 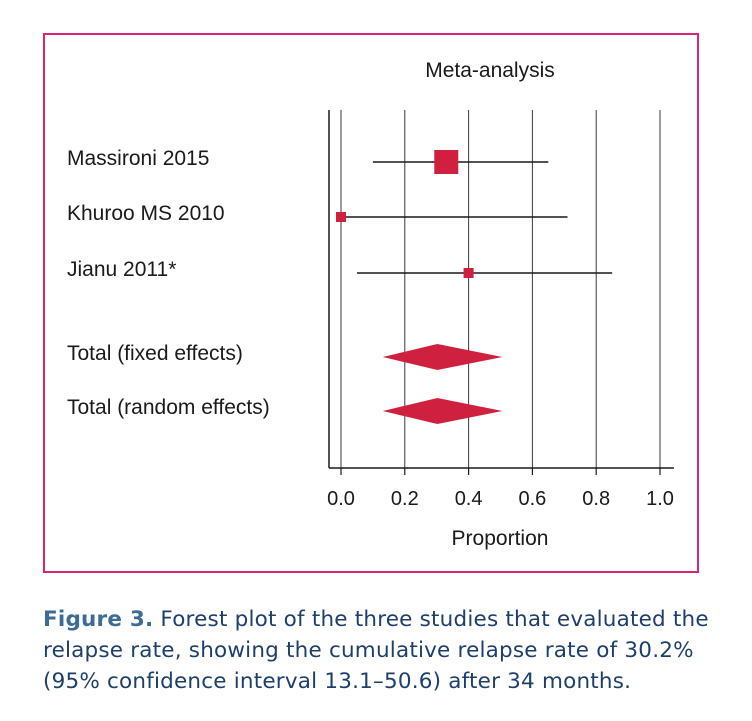 What do you see at coordinates (500, 538) in the screenshot?
I see `x-axis-label: Proportion` at bounding box center [500, 538].